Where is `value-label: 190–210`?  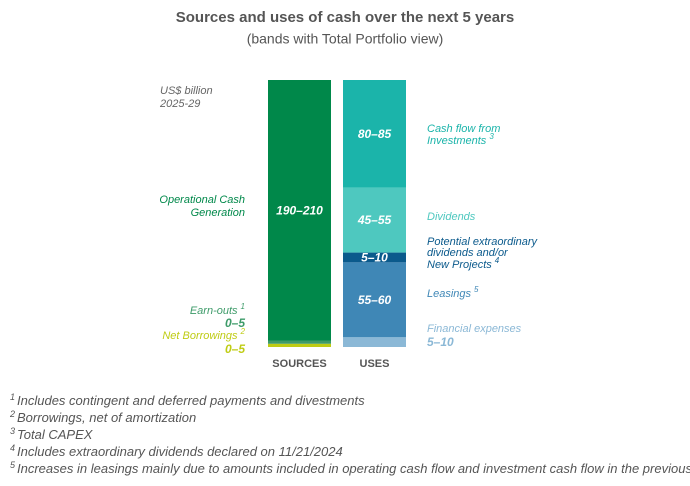
value-label: 190–210 is located at coordinates (299, 210).